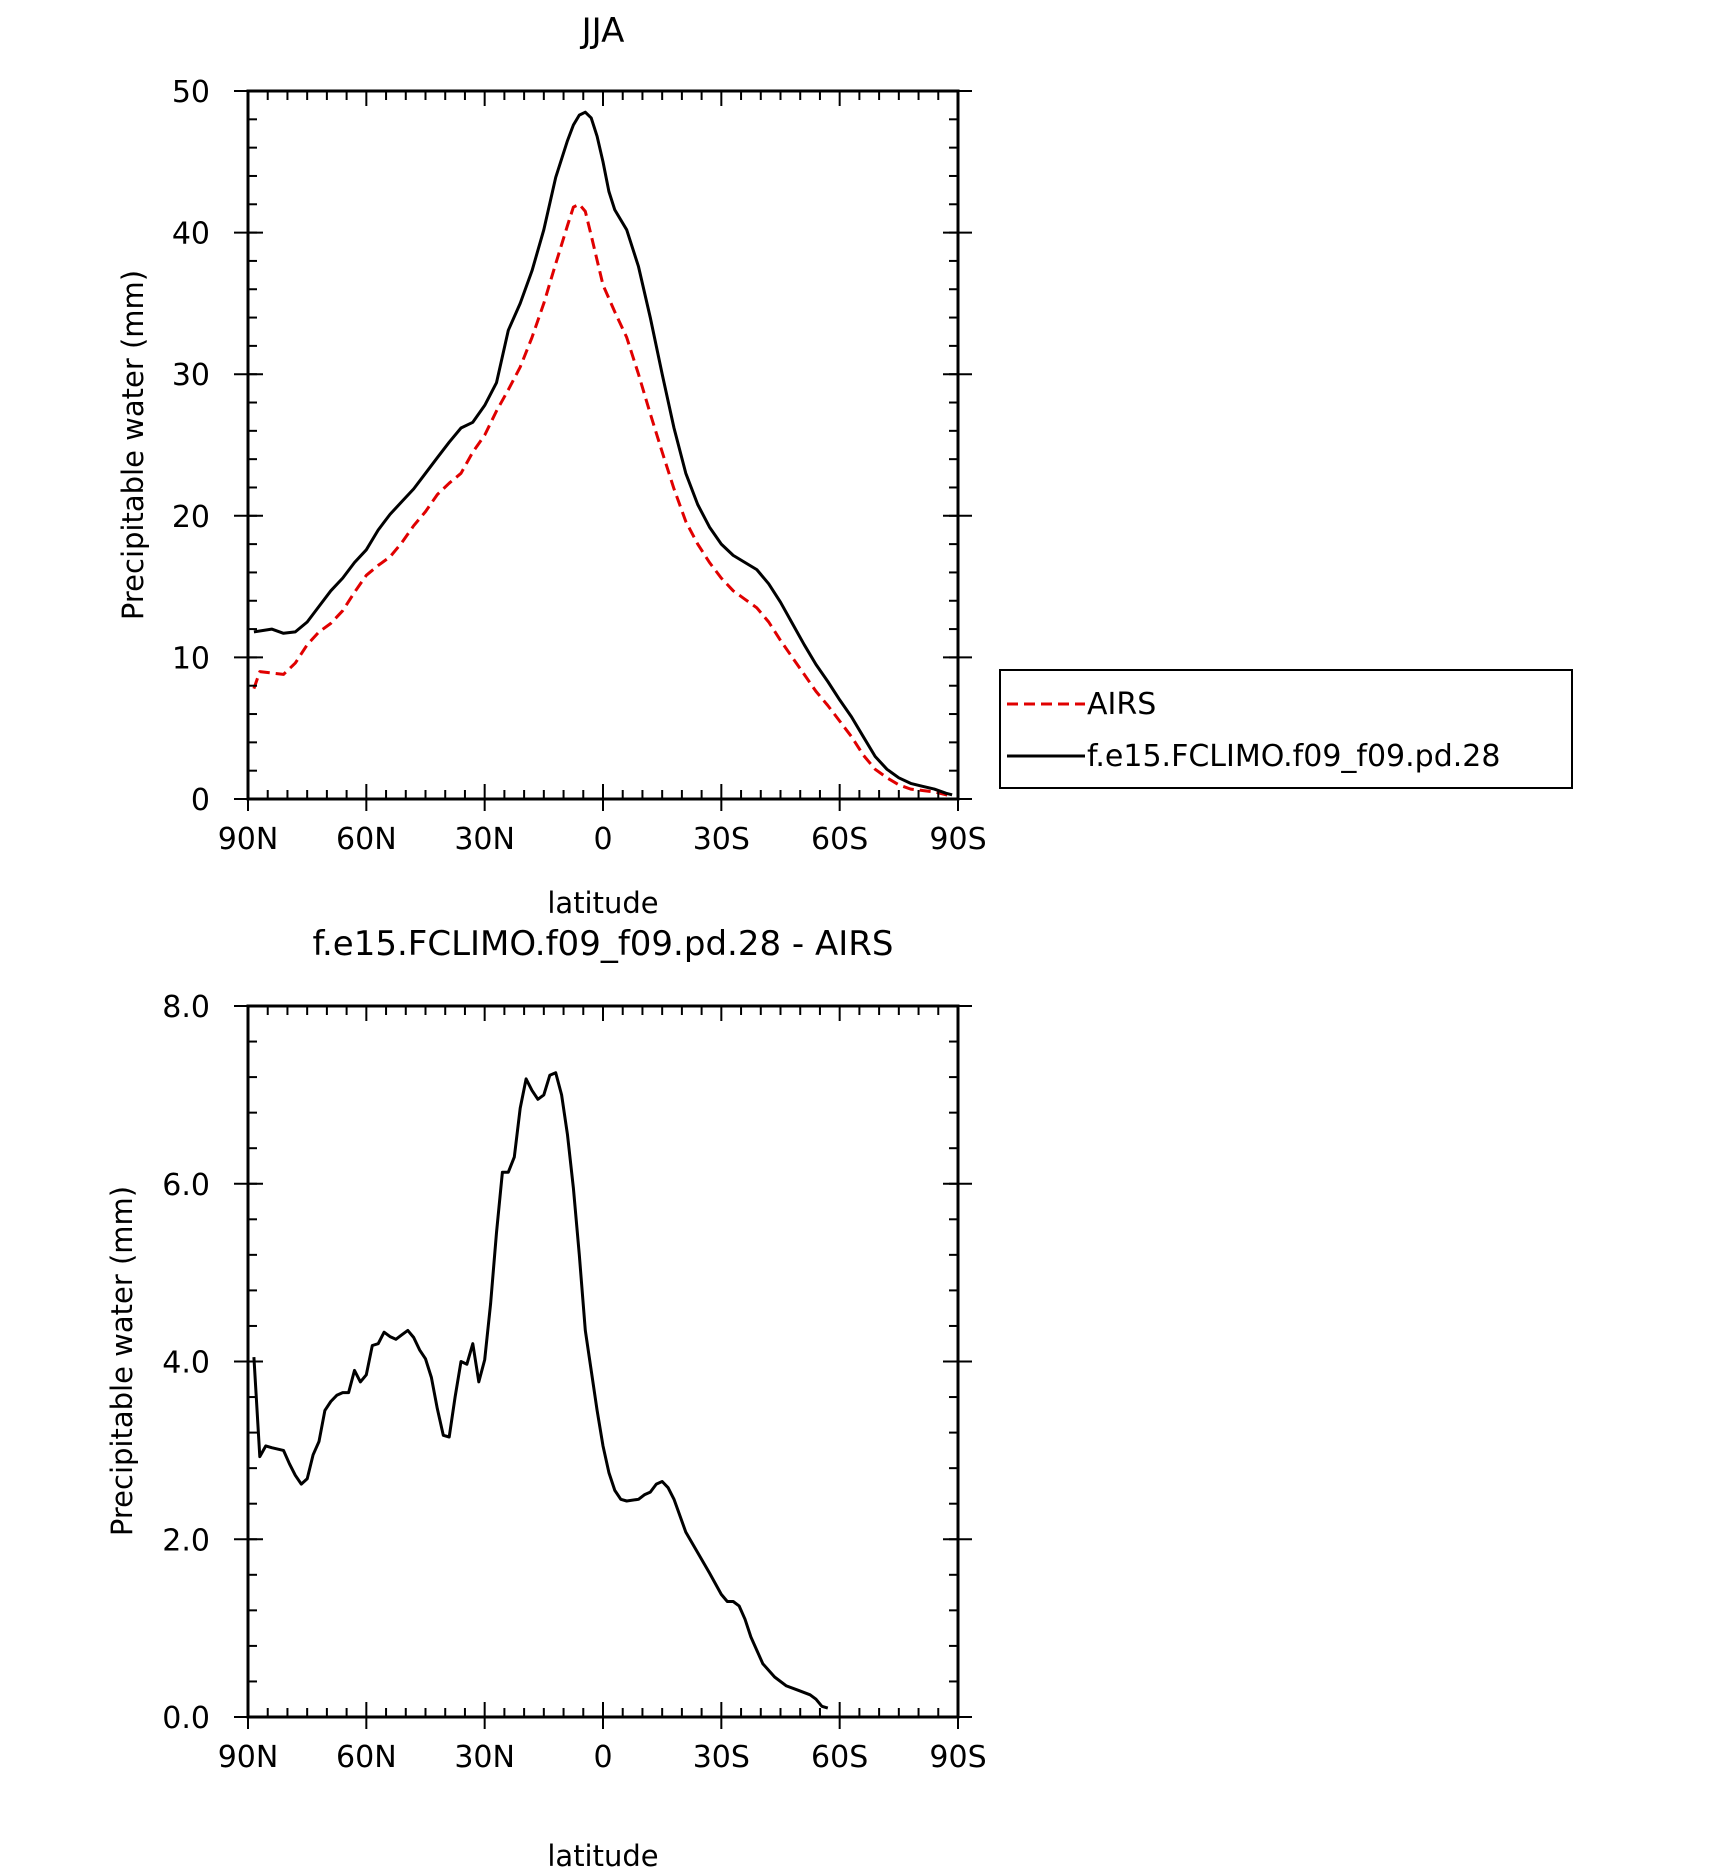 This screenshot has height=1872, width=1710. Describe the element at coordinates (484, 1757) in the screenshot. I see `bottom-x-tick-label: 30N` at that location.